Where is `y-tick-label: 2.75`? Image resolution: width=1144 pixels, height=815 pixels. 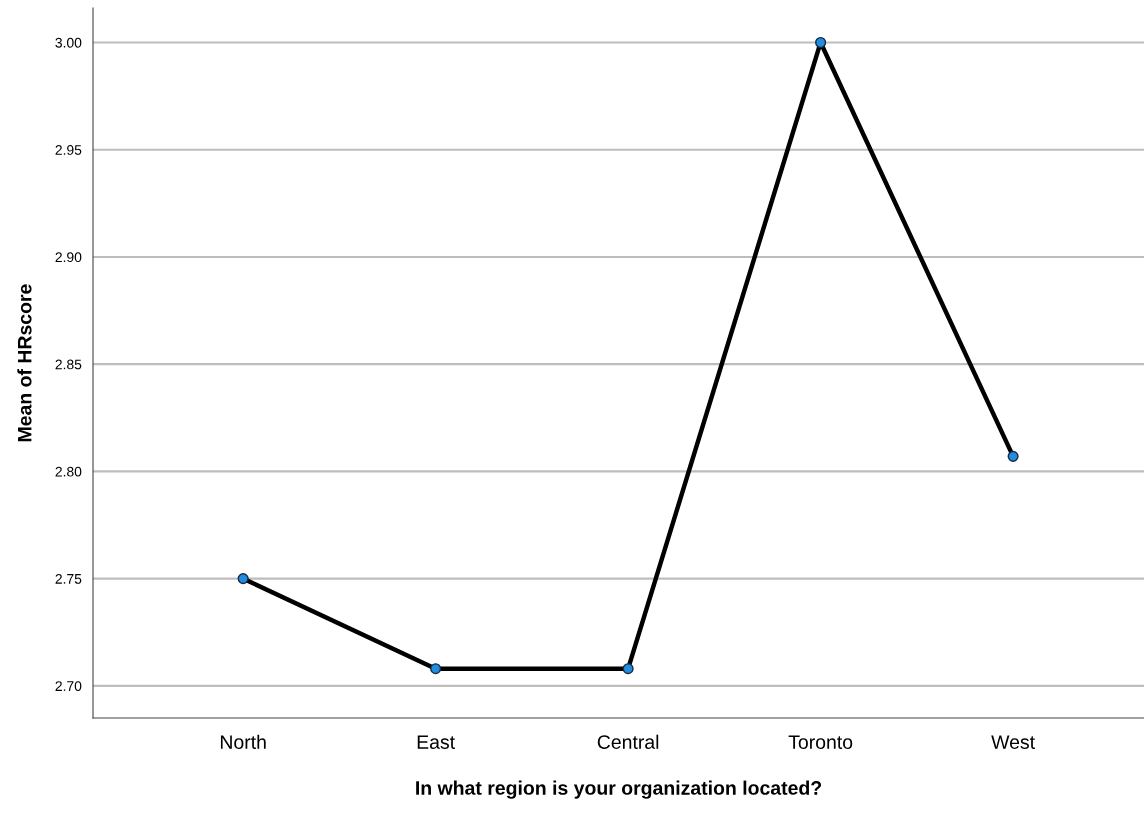 y-tick-label: 2.75 is located at coordinates (68, 578).